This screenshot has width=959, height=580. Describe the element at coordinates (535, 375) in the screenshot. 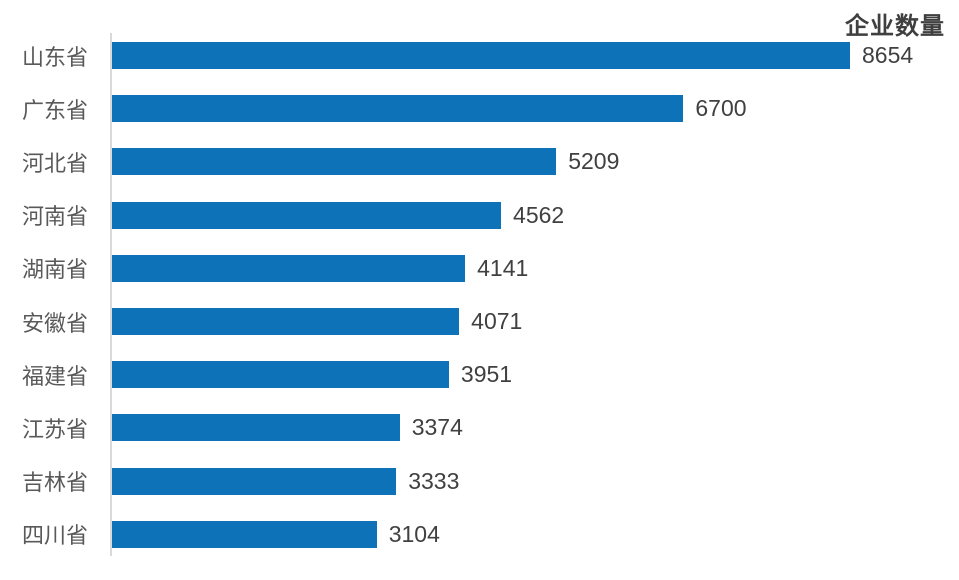

I see `bar-track: 3951` at that location.